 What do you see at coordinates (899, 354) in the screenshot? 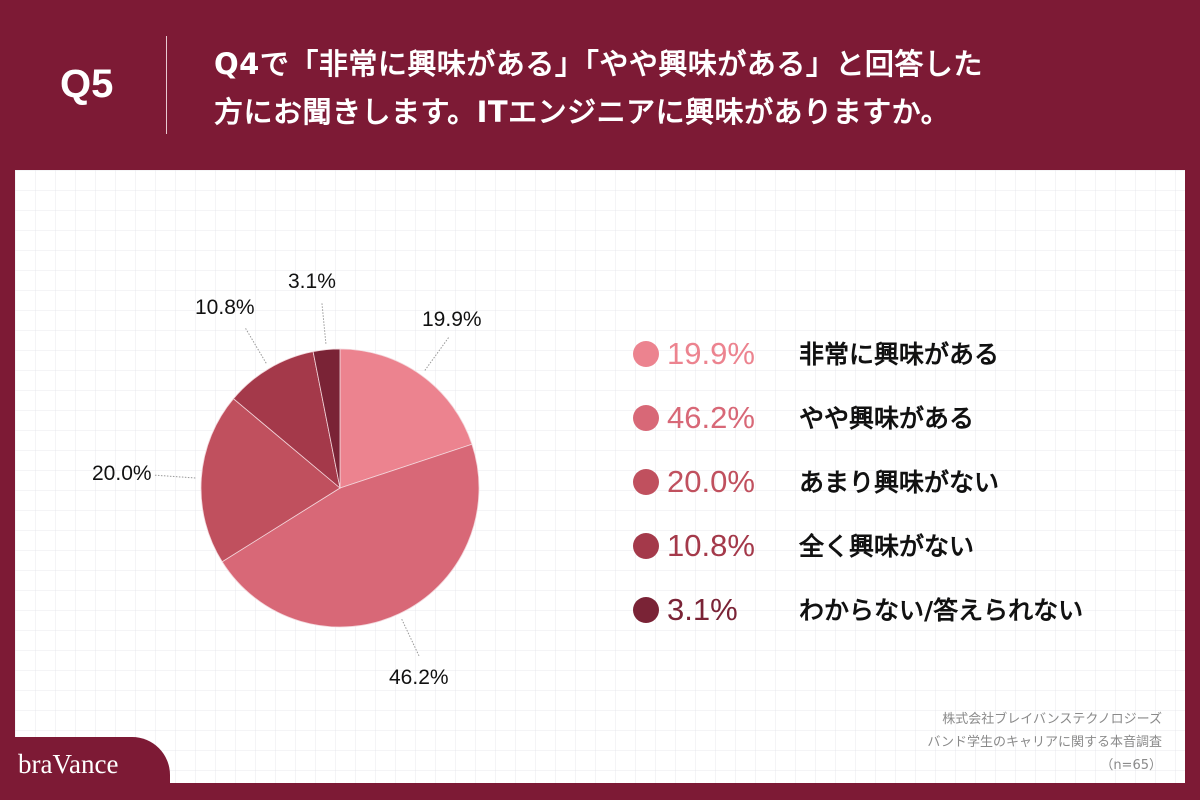
I see `legend-label: 非常に興味がある` at bounding box center [899, 354].